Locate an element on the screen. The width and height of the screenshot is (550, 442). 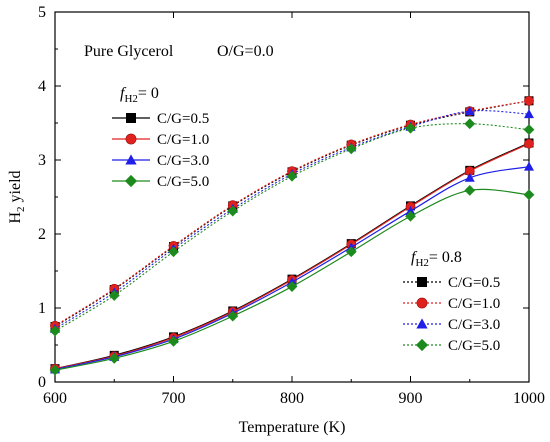
x-axis-title: Temperature (K) is located at coordinates (292, 427).